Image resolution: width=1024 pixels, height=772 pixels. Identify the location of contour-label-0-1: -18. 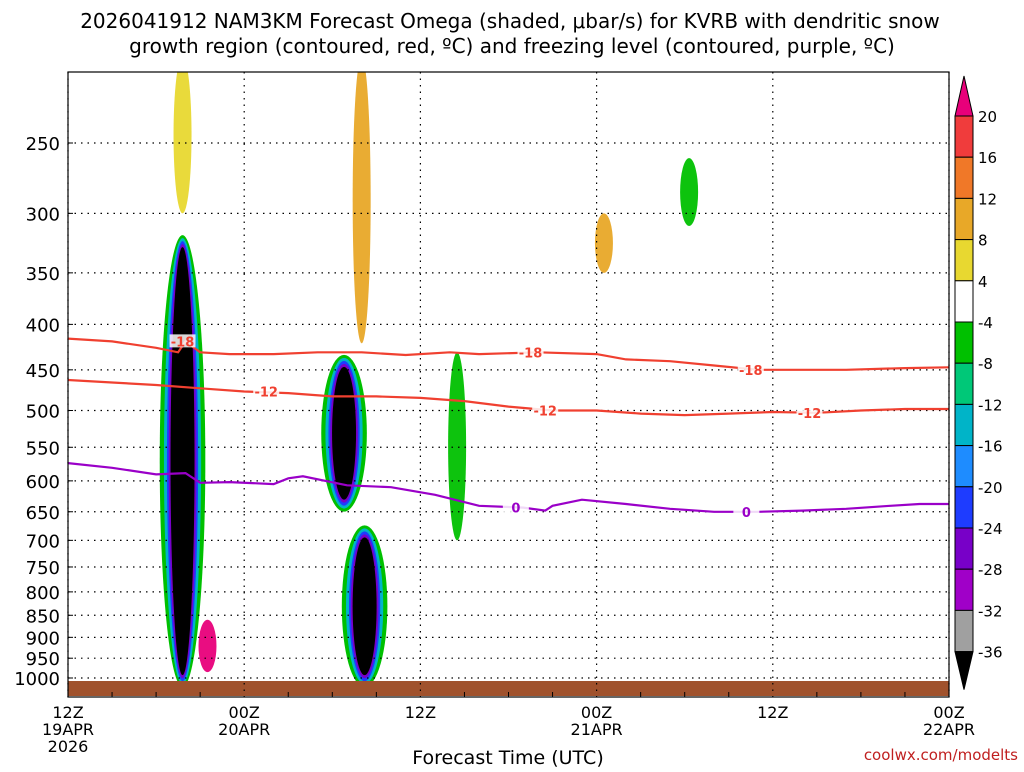
(531, 353).